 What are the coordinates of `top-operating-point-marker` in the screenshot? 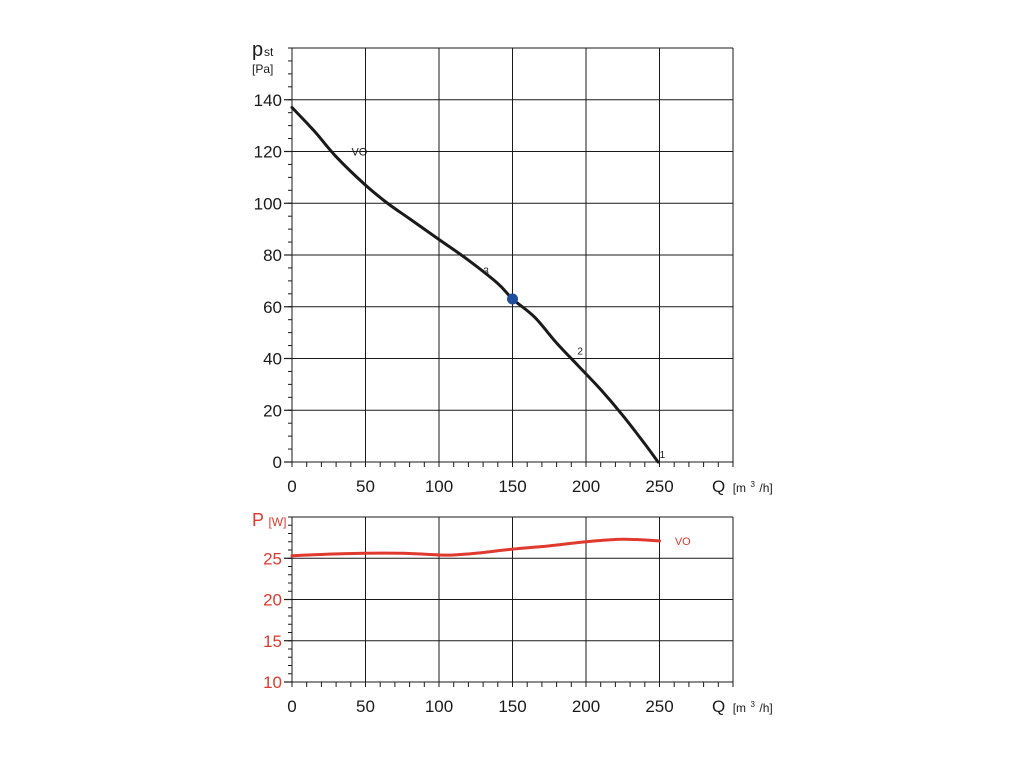 It's located at (512, 299).